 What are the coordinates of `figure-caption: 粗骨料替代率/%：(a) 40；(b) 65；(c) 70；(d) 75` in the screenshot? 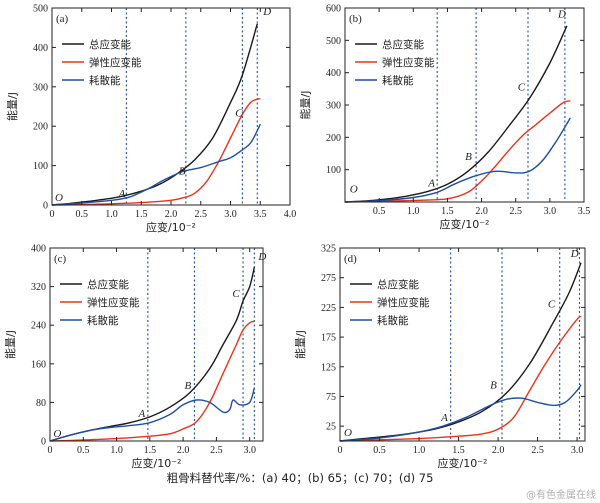 It's located at (300, 478).